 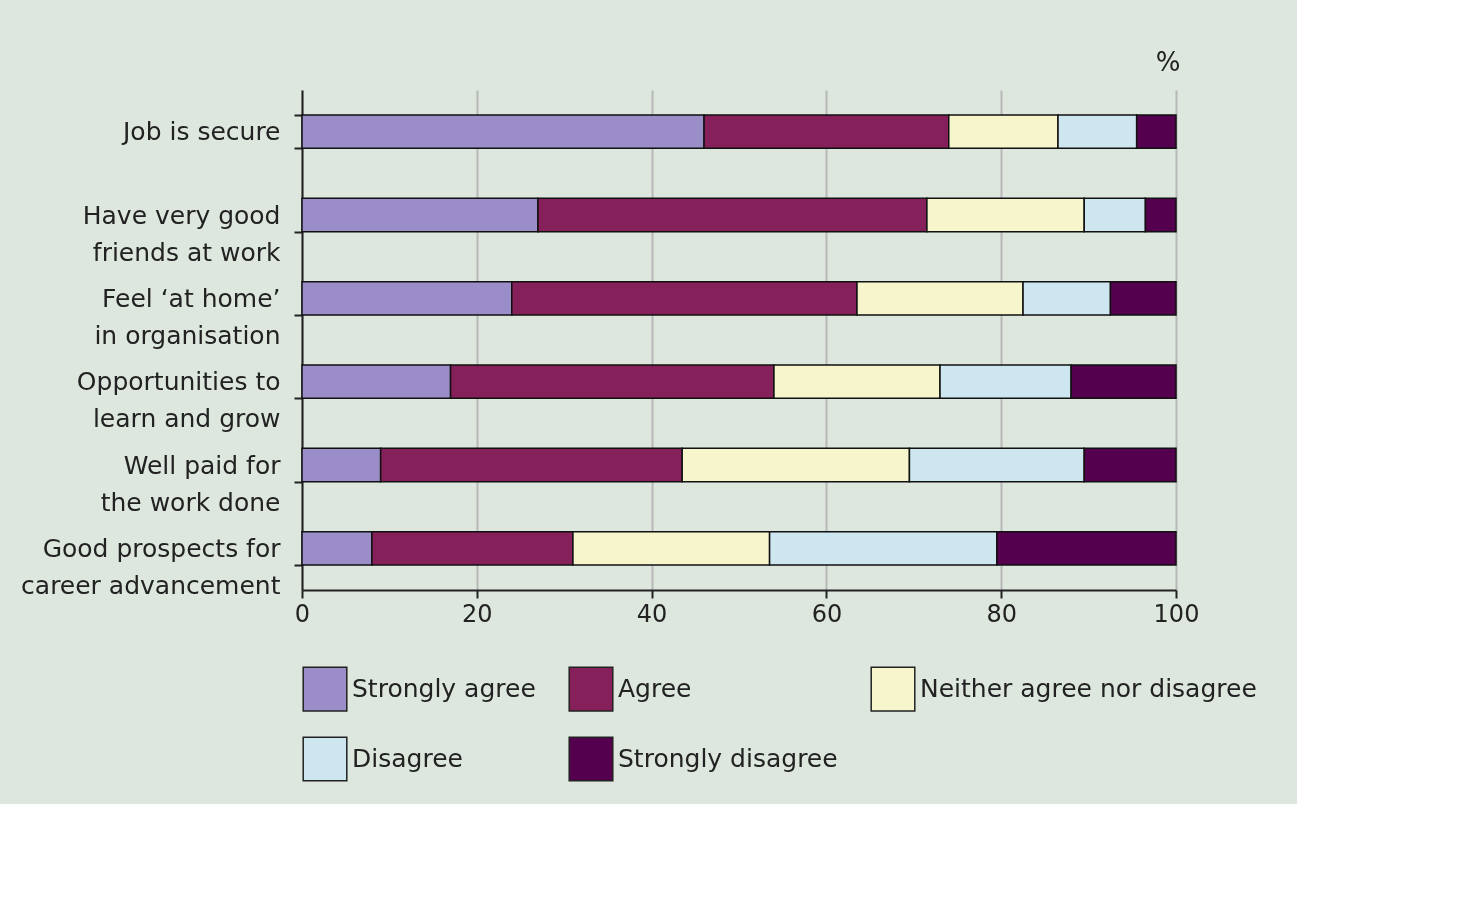 What do you see at coordinates (191, 483) in the screenshot?
I see `y-tick-label: Well paid for the work done` at bounding box center [191, 483].